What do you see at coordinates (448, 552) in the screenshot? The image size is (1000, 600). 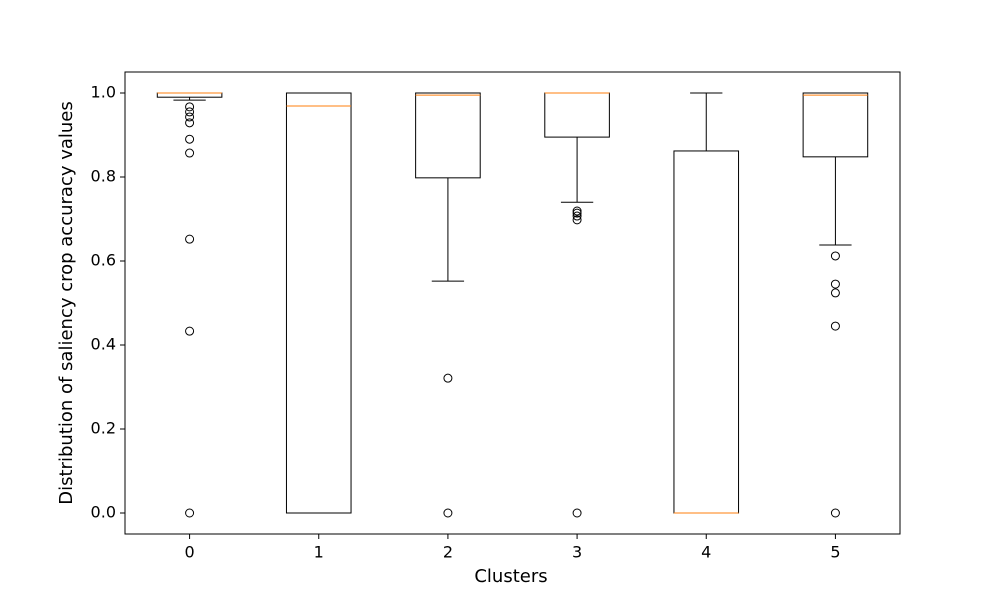 I see `x-tick-label: 2` at bounding box center [448, 552].